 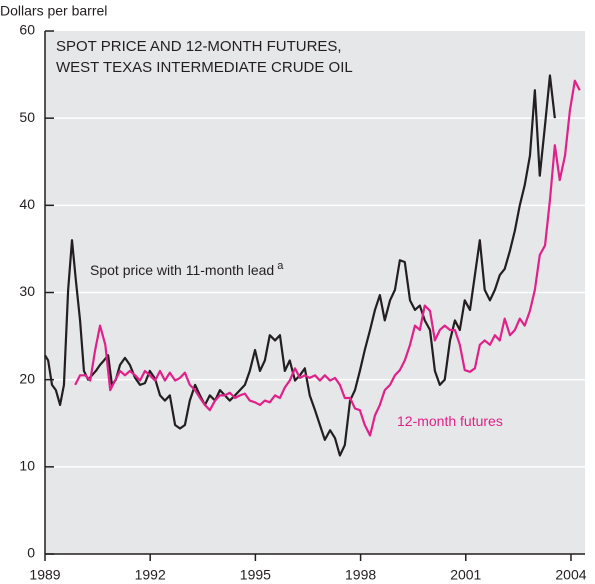 What do you see at coordinates (465, 575) in the screenshot?
I see `x-tick-label: 2001` at bounding box center [465, 575].